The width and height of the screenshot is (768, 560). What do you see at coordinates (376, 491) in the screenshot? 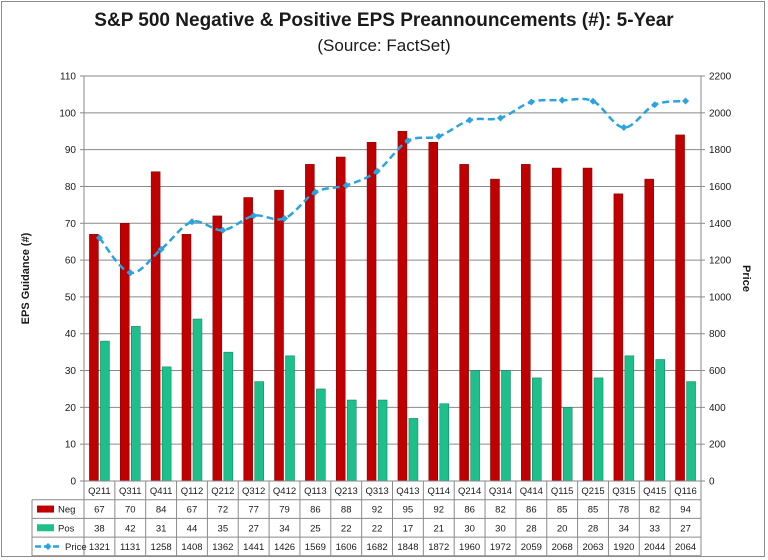
I see `category-label: Q313` at bounding box center [376, 491].